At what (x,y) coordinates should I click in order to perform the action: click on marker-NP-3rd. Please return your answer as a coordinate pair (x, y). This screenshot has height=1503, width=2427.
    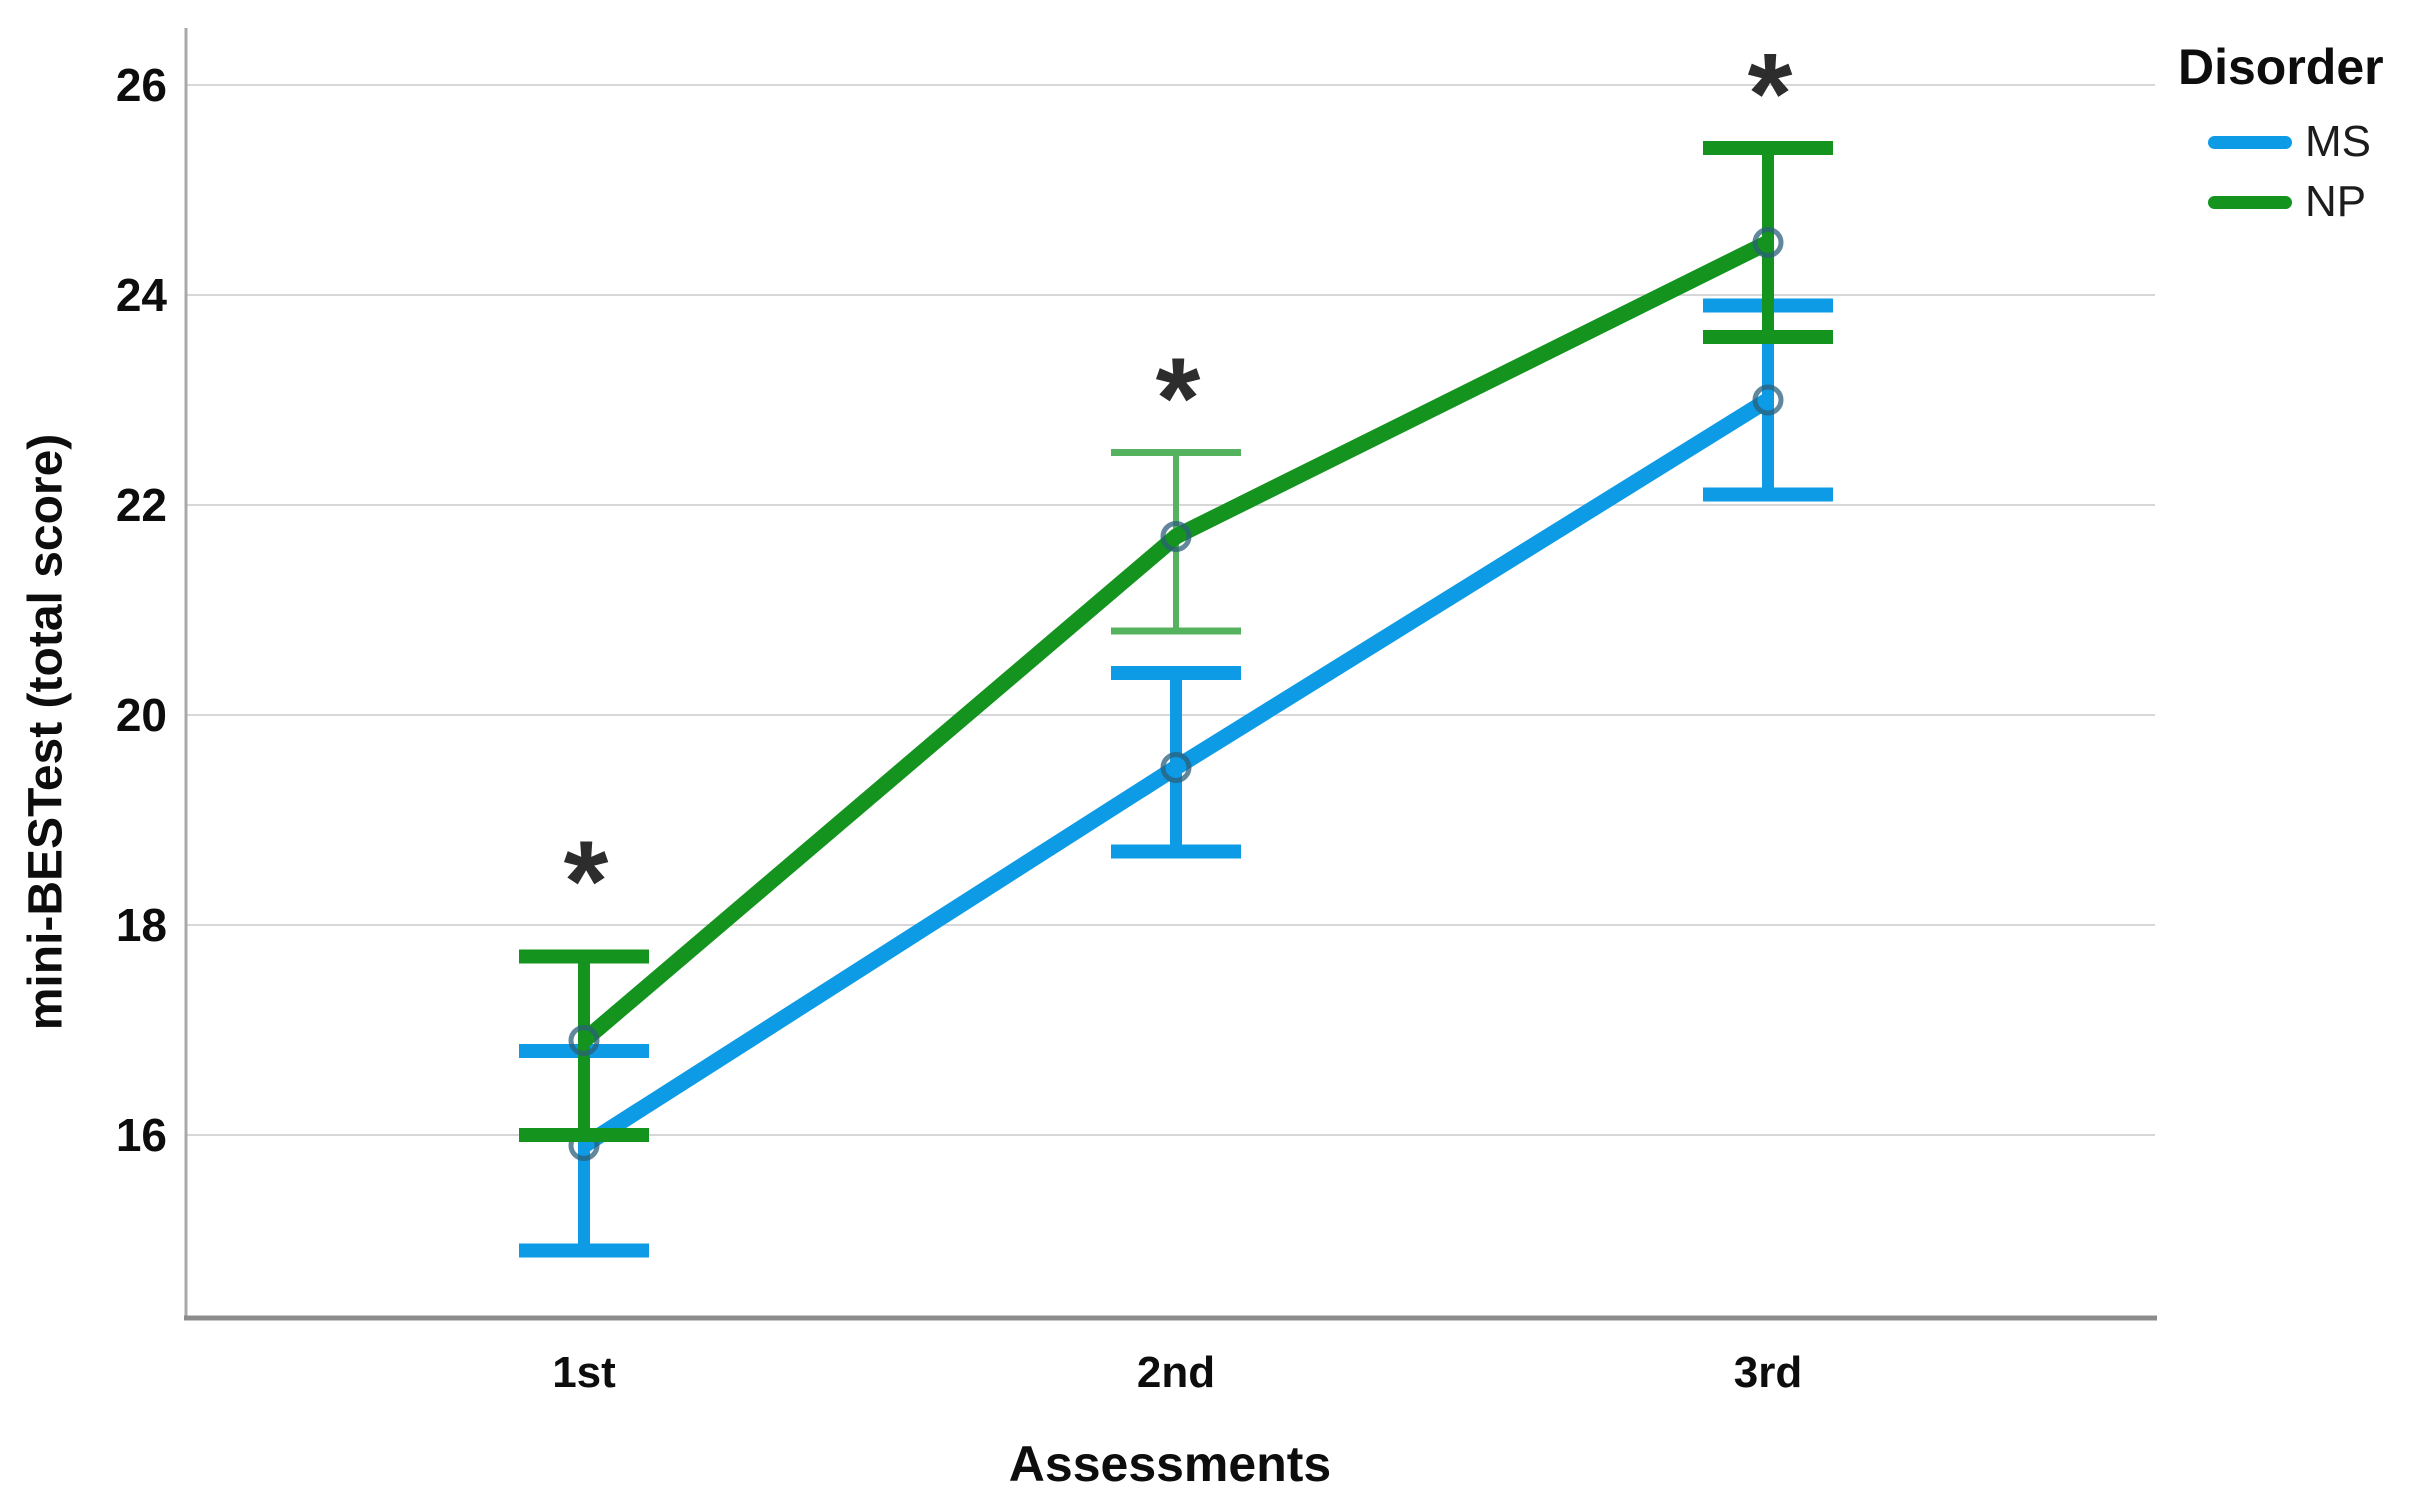
    Looking at the image, I should click on (1768, 242).